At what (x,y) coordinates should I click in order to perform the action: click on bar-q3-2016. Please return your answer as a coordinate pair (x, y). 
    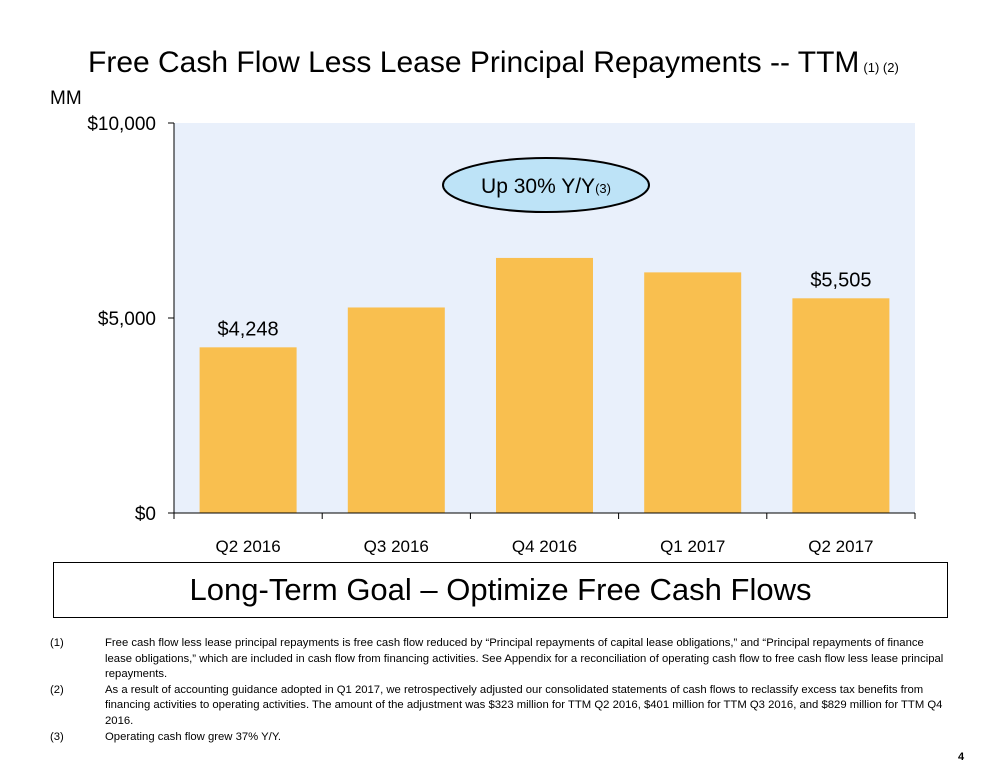
    Looking at the image, I should click on (396, 410).